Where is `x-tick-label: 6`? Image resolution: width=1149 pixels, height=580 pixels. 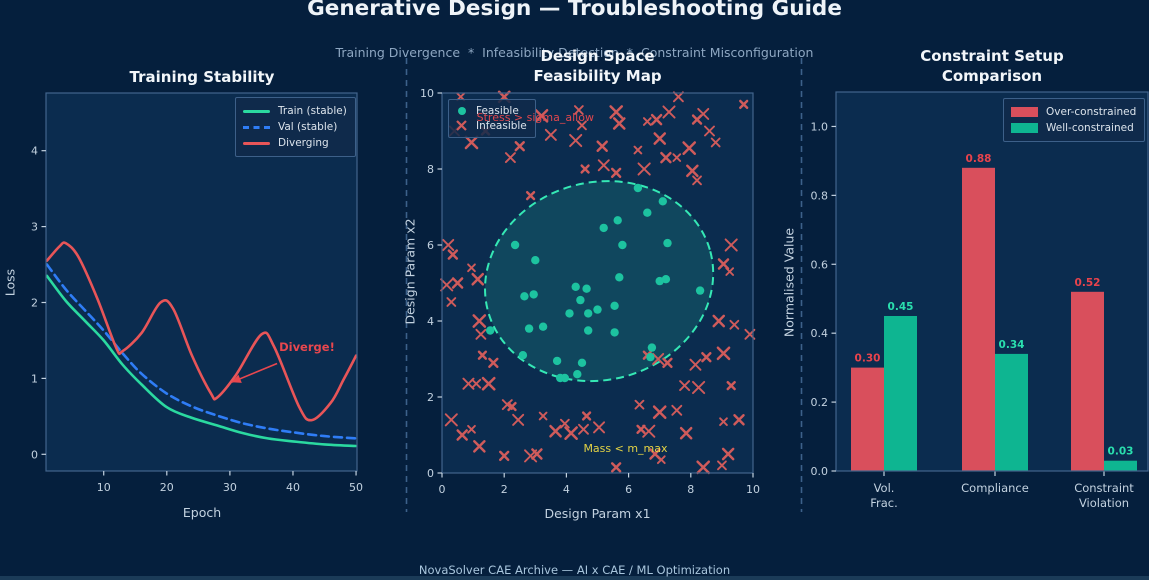
x-tick-label: 6 is located at coordinates (628, 489).